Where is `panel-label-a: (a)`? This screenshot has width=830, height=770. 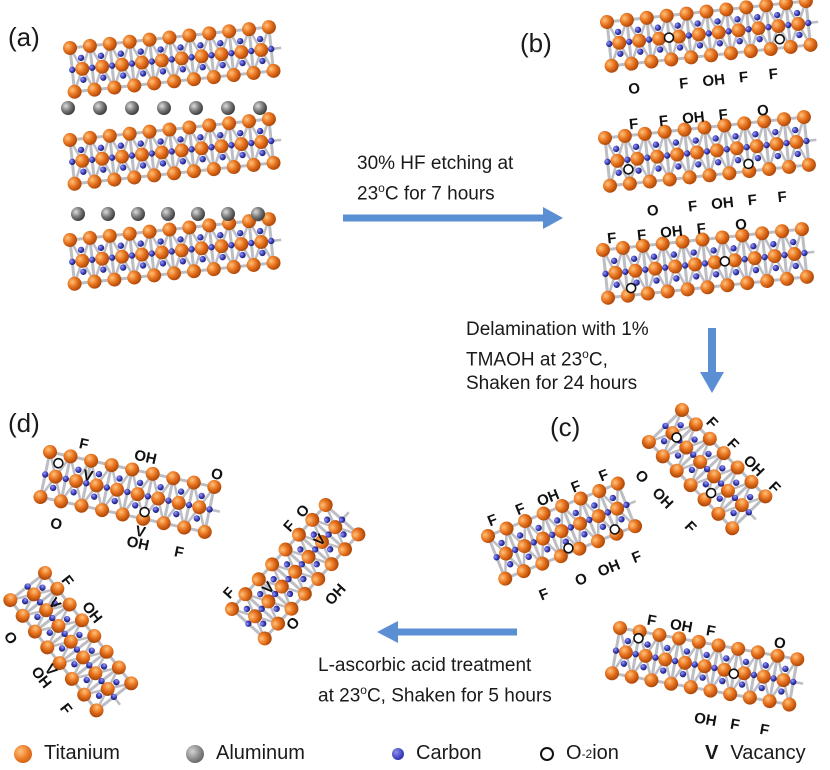
panel-label-a: (a) is located at coordinates (24, 37).